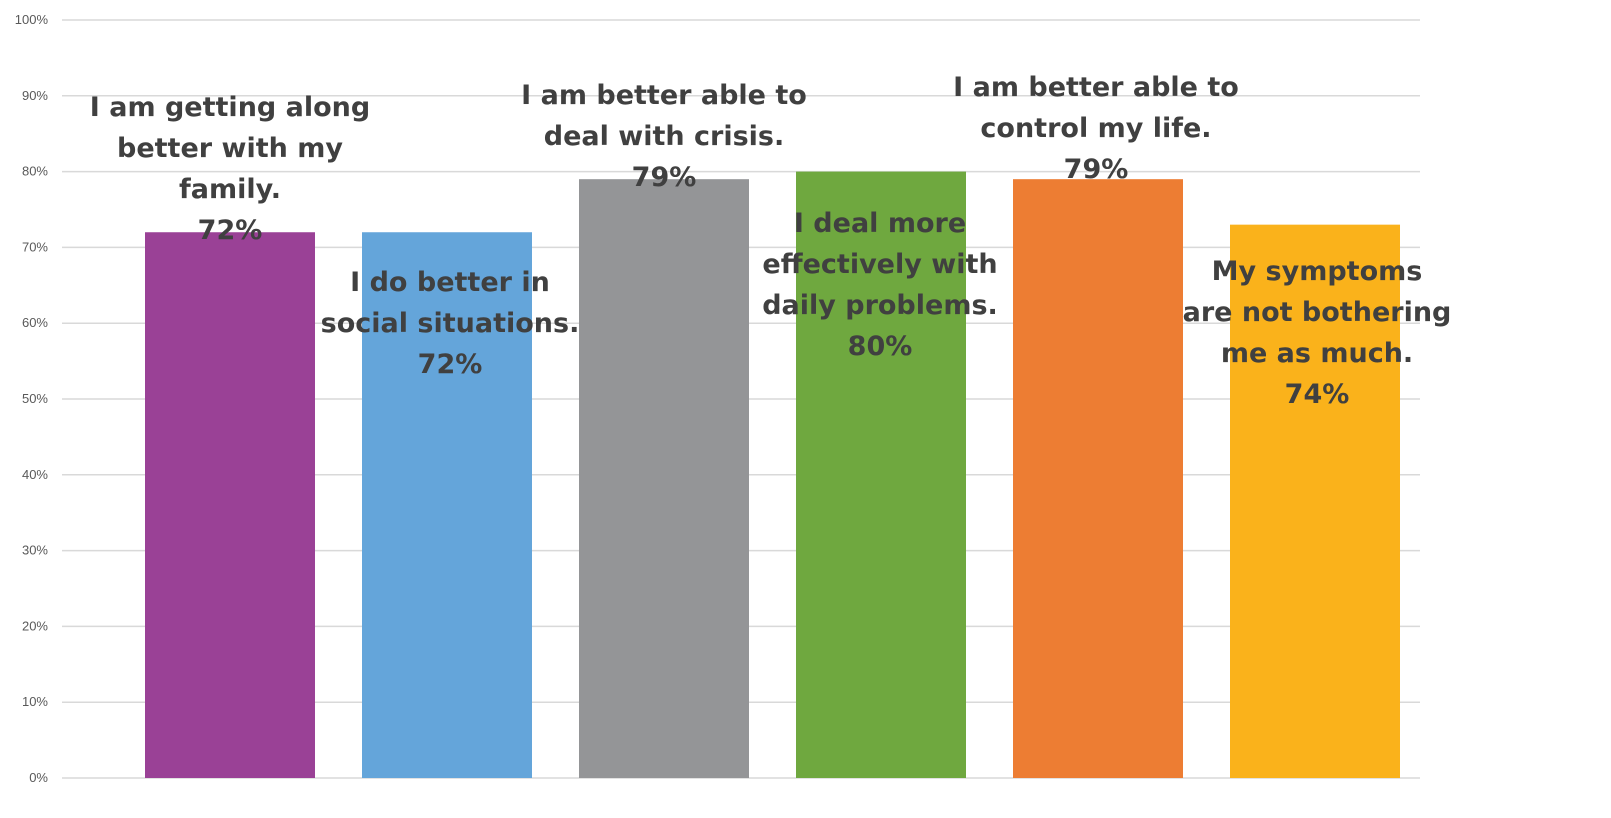  What do you see at coordinates (35, 322) in the screenshot?
I see `y-tick-label: 60%` at bounding box center [35, 322].